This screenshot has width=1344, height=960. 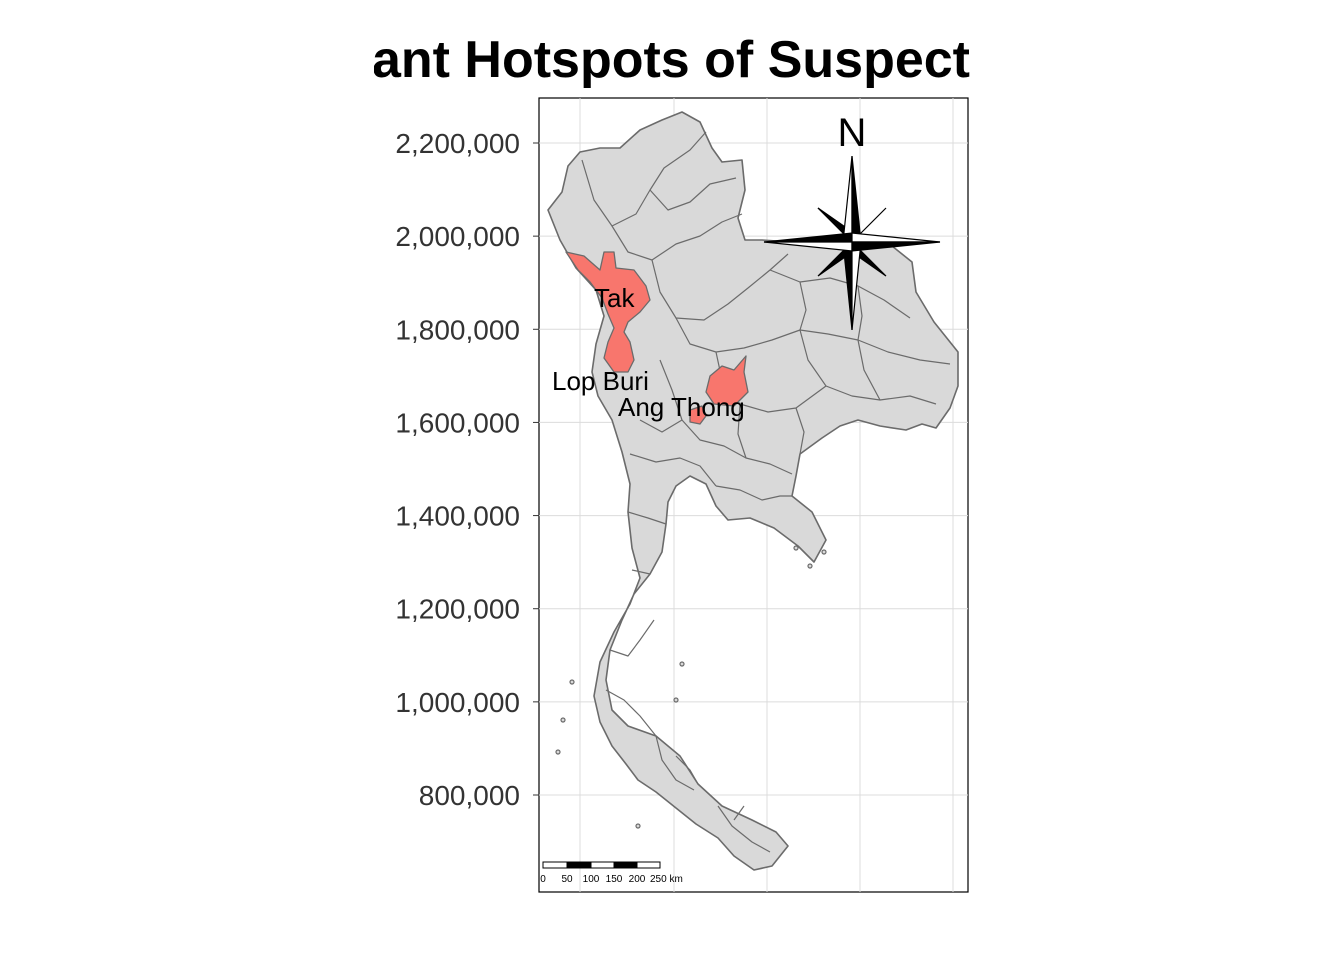 What do you see at coordinates (457, 143) in the screenshot?
I see `y-axis-tick-label: 2,200,000` at bounding box center [457, 143].